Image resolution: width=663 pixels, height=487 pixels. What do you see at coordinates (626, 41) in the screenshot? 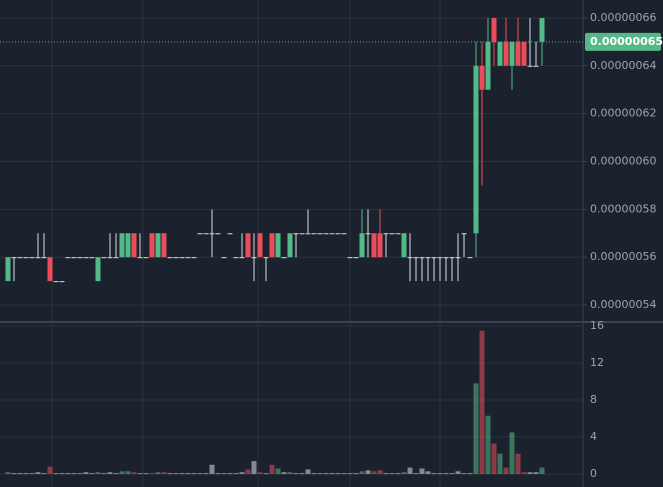
I see `last-price-label: 0.00000065` at bounding box center [626, 41].